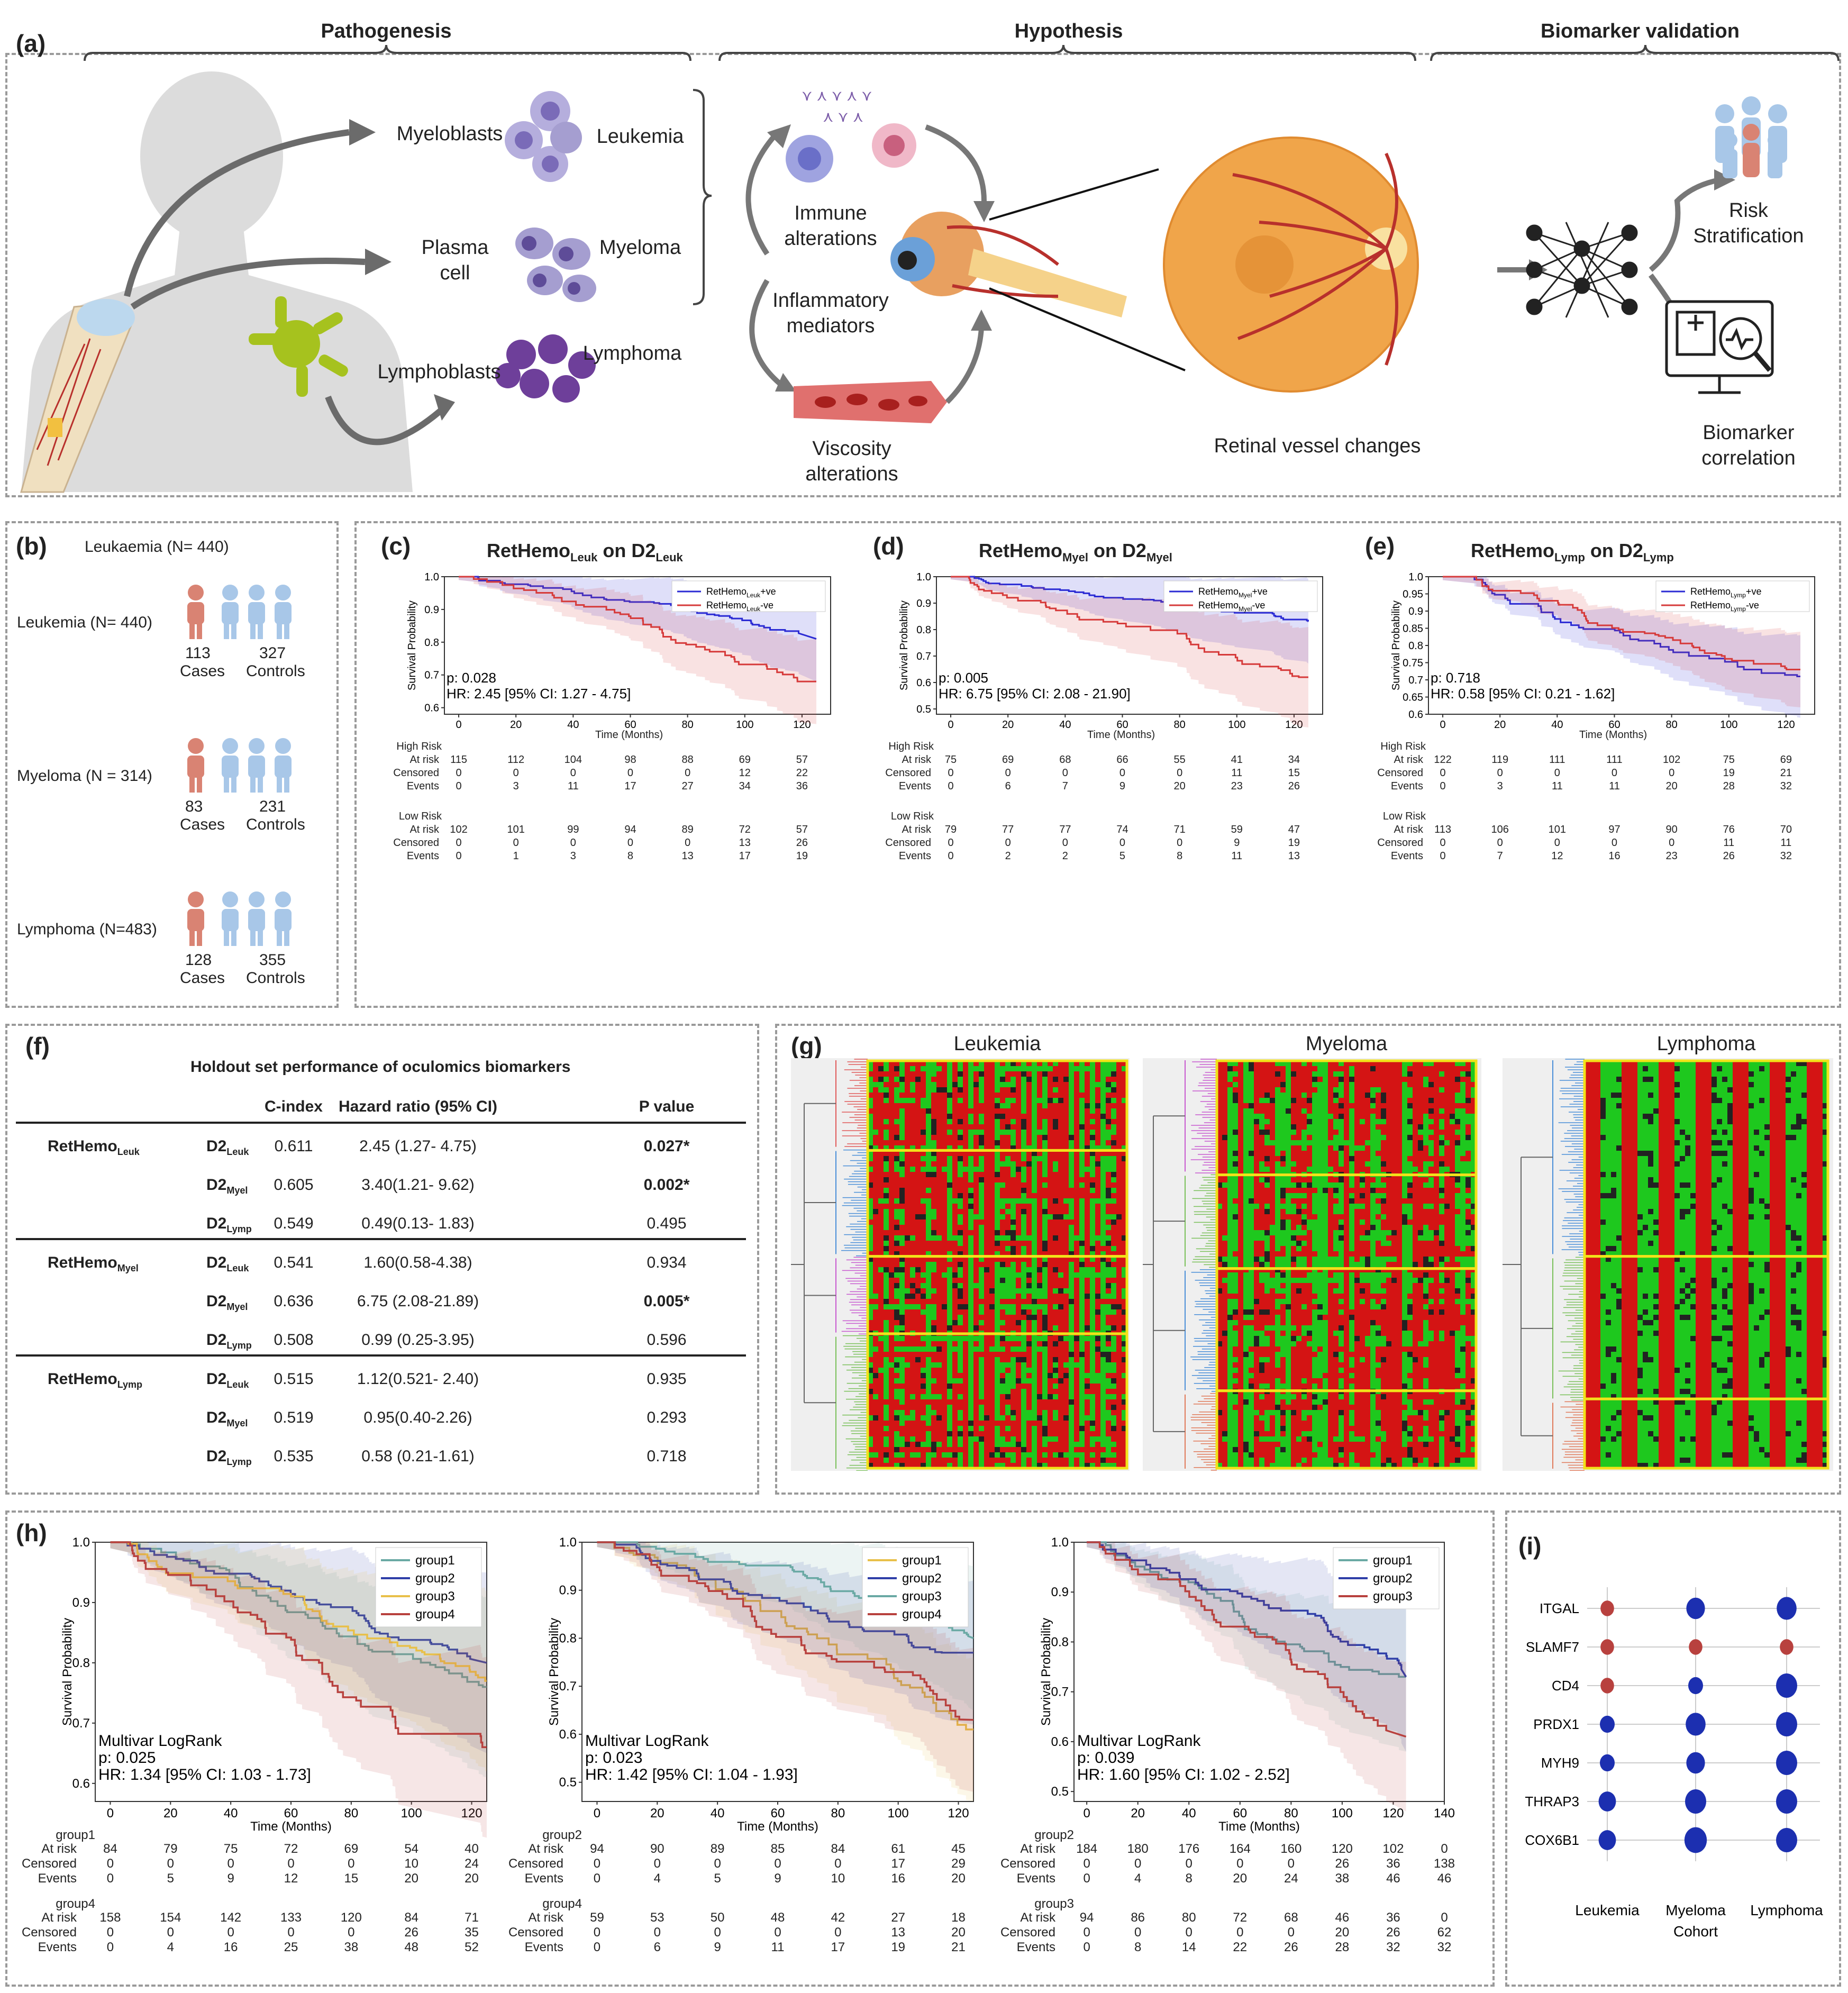 The width and height of the screenshot is (1848, 1993). I want to click on panel-f, so click(382, 1260).